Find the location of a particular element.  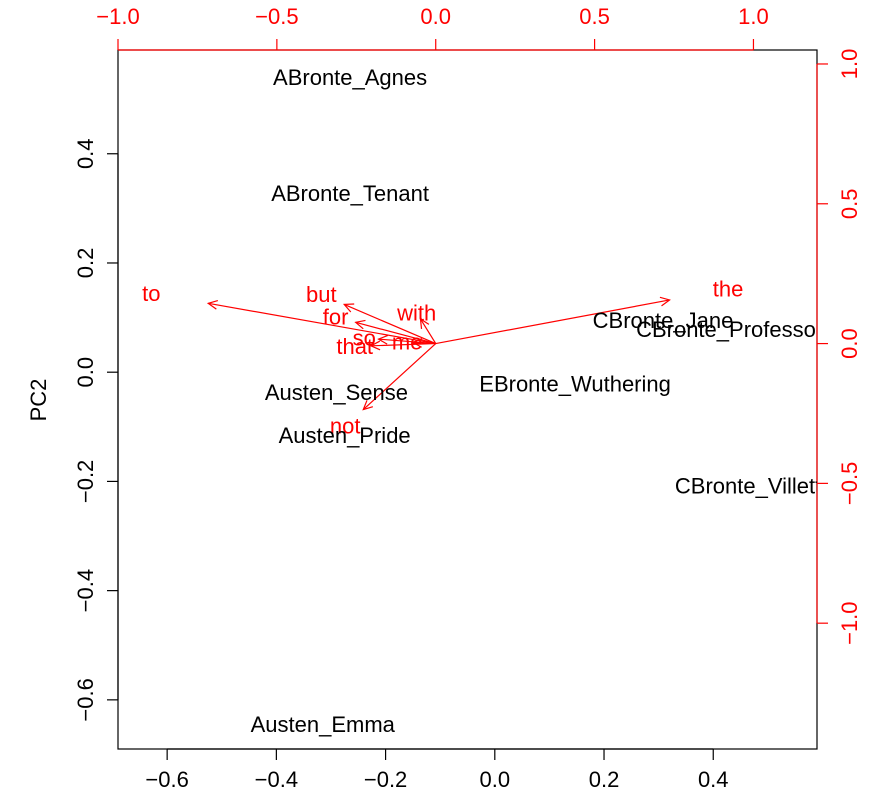

observation-label: ABronte_Agnes is located at coordinates (350, 77).